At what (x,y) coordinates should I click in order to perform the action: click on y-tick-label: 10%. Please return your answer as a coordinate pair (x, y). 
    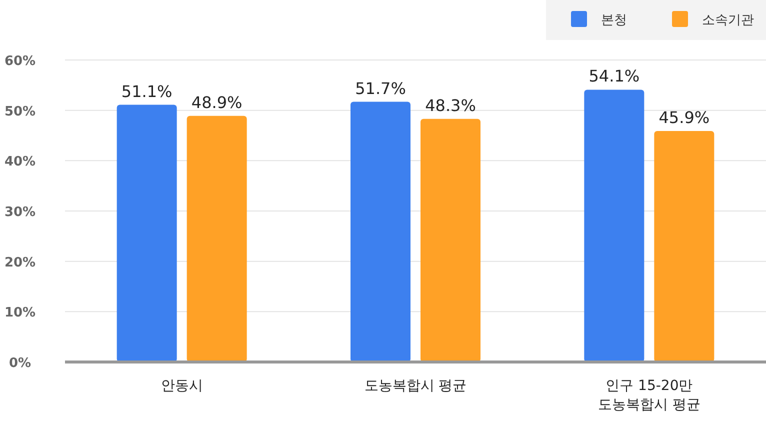
    Looking at the image, I should click on (20, 313).